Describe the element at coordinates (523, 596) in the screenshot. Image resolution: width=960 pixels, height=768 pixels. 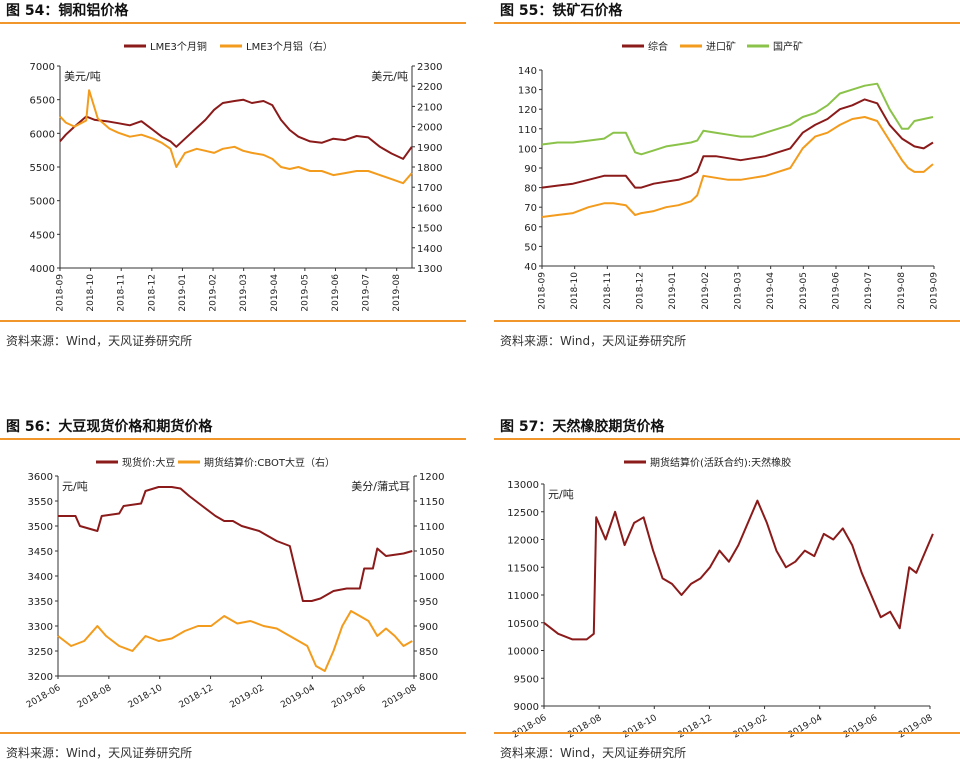
I see `y-tick-label: 11000` at that location.